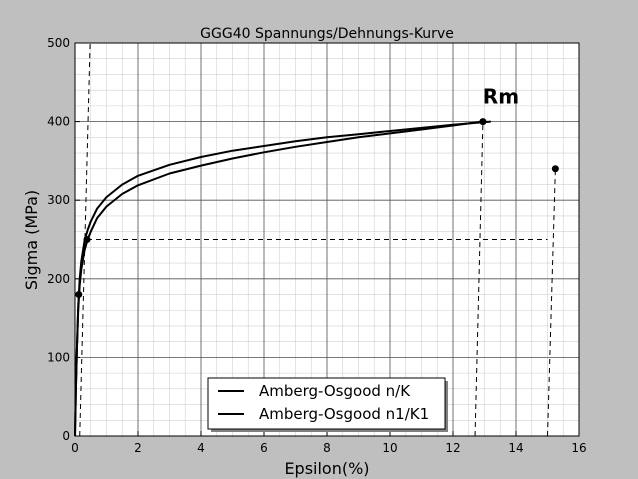 The width and height of the screenshot is (638, 479). What do you see at coordinates (344, 414) in the screenshot?
I see `legend-label-series-2: Amberg-Osgood n1/K1` at bounding box center [344, 414].